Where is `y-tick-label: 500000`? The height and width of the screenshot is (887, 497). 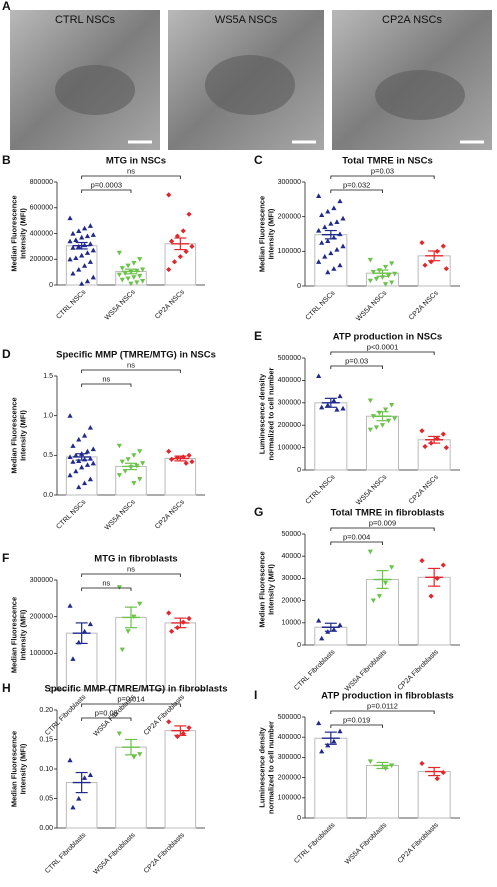 y-tick-label: 500000 is located at coordinates (289, 717).